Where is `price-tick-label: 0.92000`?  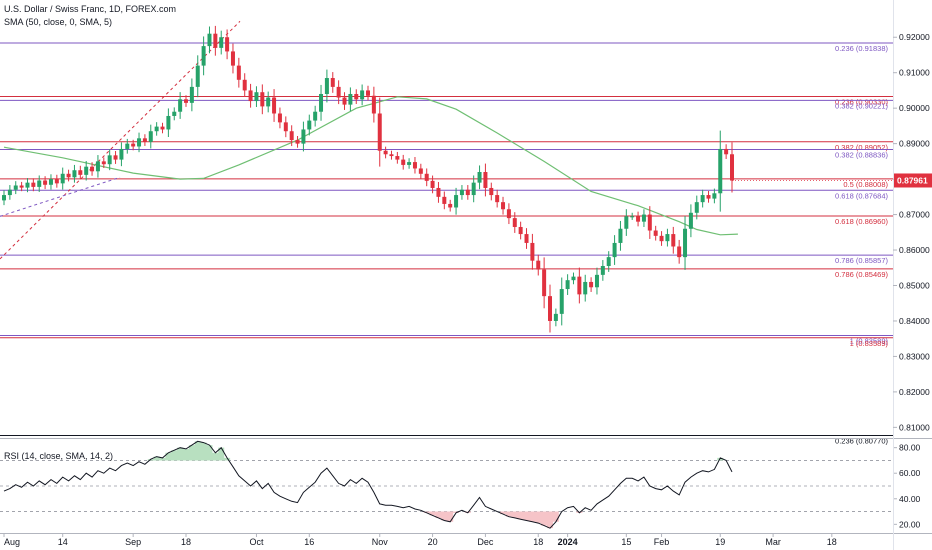 price-tick-label: 0.92000 is located at coordinates (914, 37).